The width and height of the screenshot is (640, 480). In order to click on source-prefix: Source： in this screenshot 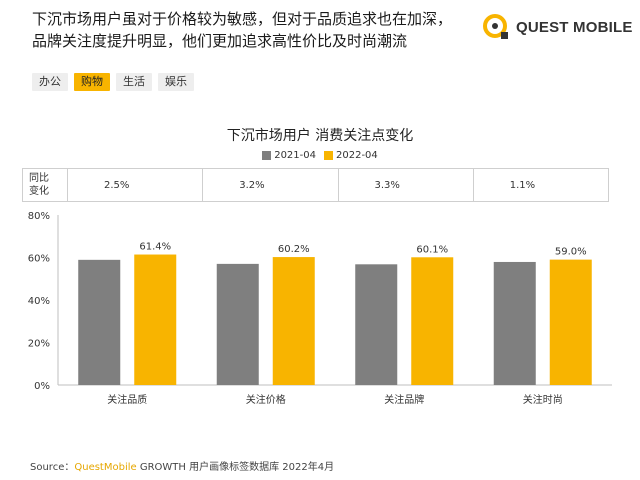, I will do `click(52, 467)`.